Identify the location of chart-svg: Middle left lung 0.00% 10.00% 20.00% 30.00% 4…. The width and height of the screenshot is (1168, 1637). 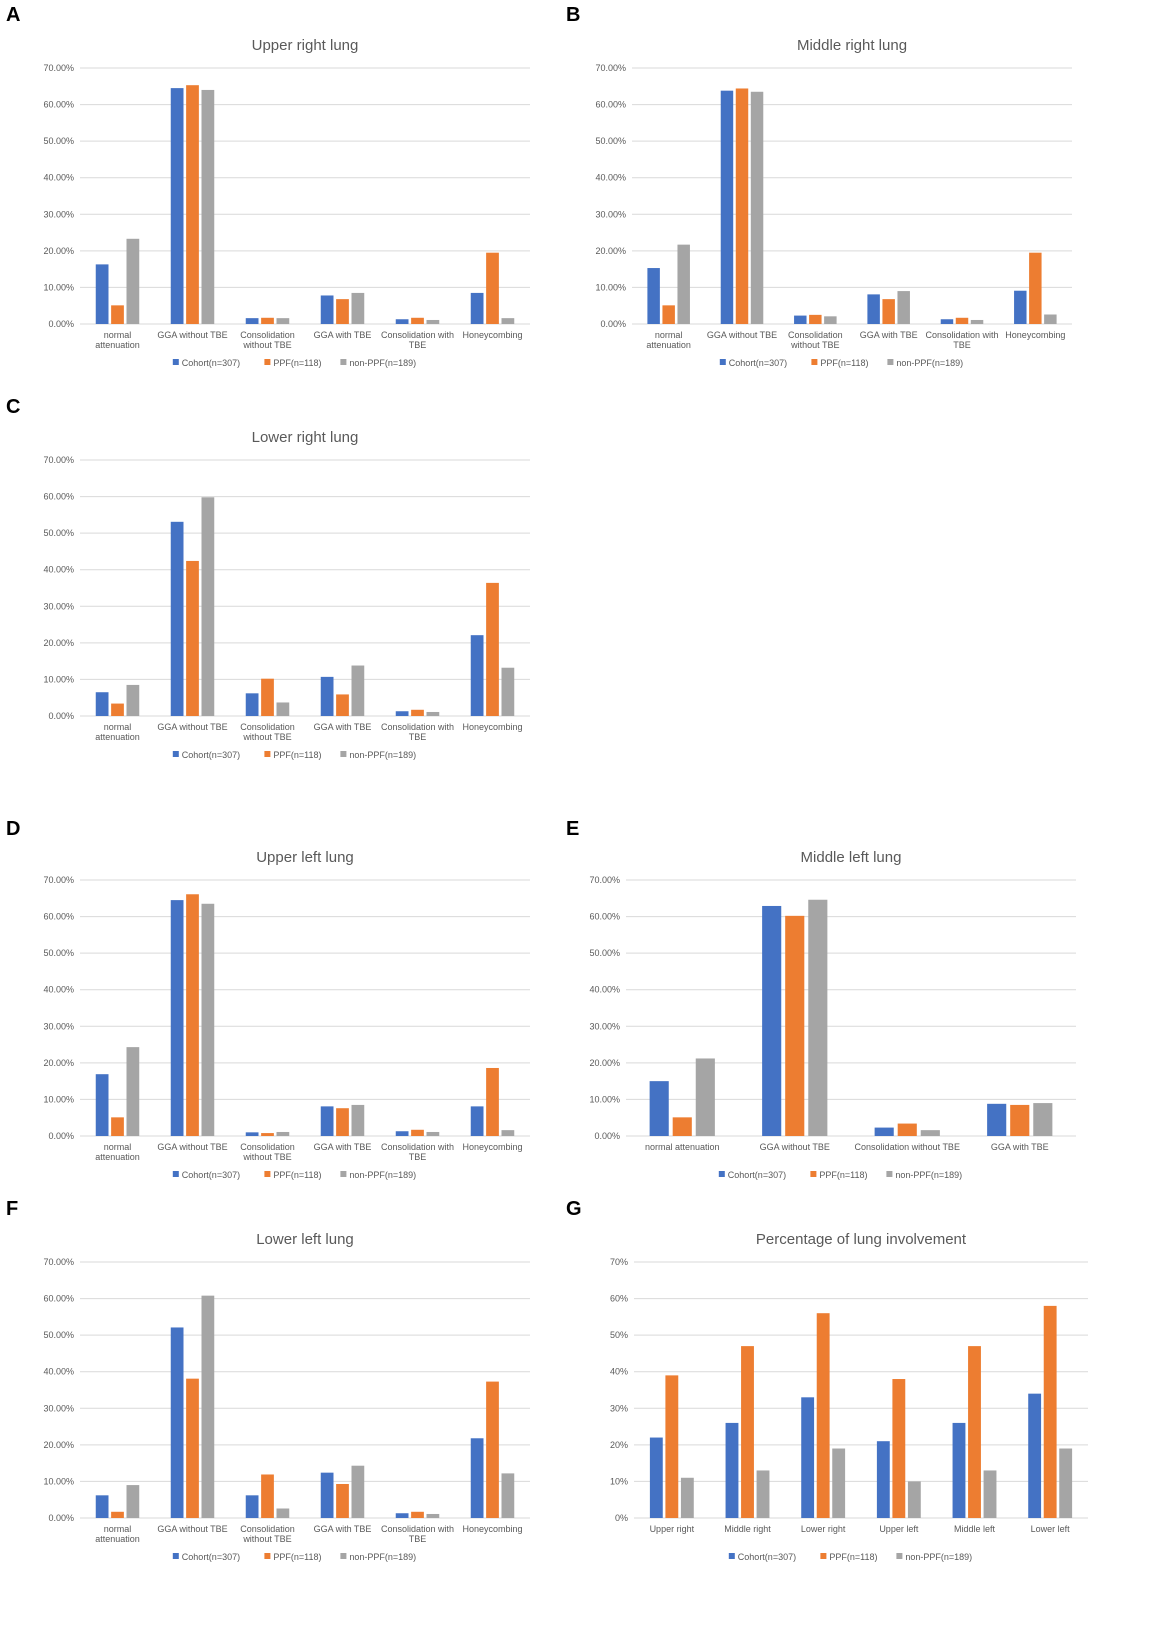
(832, 1014).